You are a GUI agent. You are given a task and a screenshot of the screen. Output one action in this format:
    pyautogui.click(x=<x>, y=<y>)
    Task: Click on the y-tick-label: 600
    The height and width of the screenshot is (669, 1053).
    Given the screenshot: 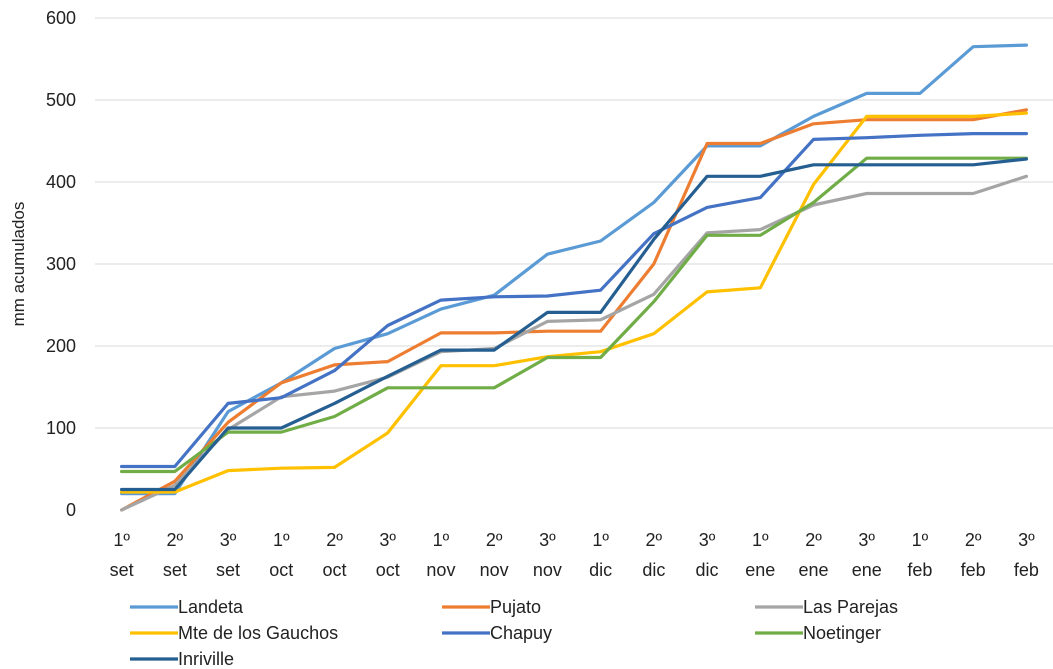 What is the action you would take?
    pyautogui.click(x=61, y=18)
    